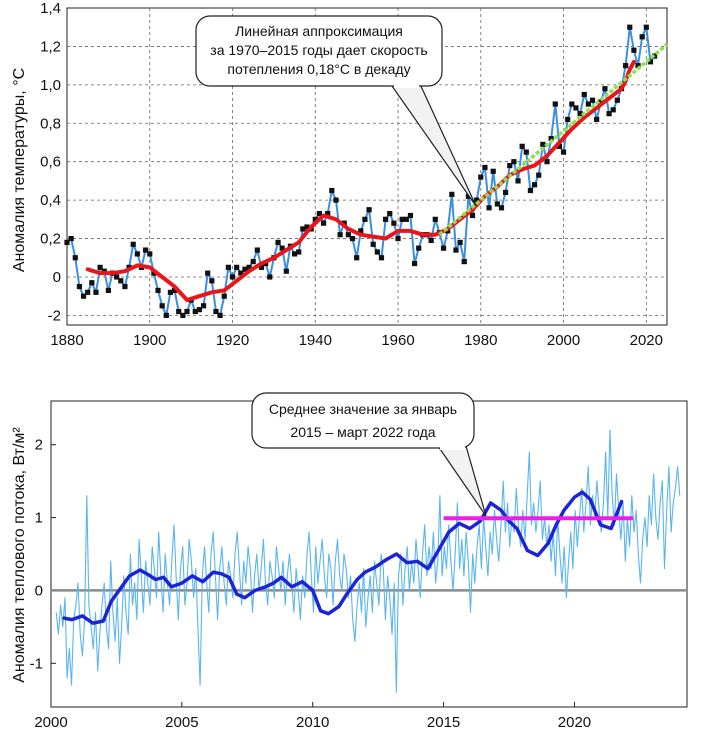 This screenshot has width=703, height=740. Describe the element at coordinates (54, 315) in the screenshot. I see `y-tick-label: -2` at that location.